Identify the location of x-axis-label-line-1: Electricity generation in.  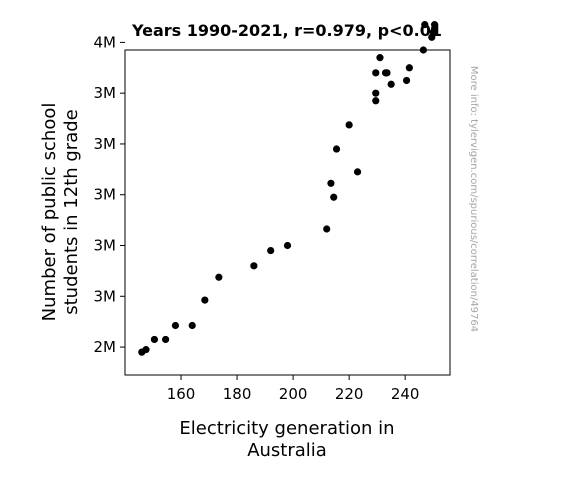
(286, 428).